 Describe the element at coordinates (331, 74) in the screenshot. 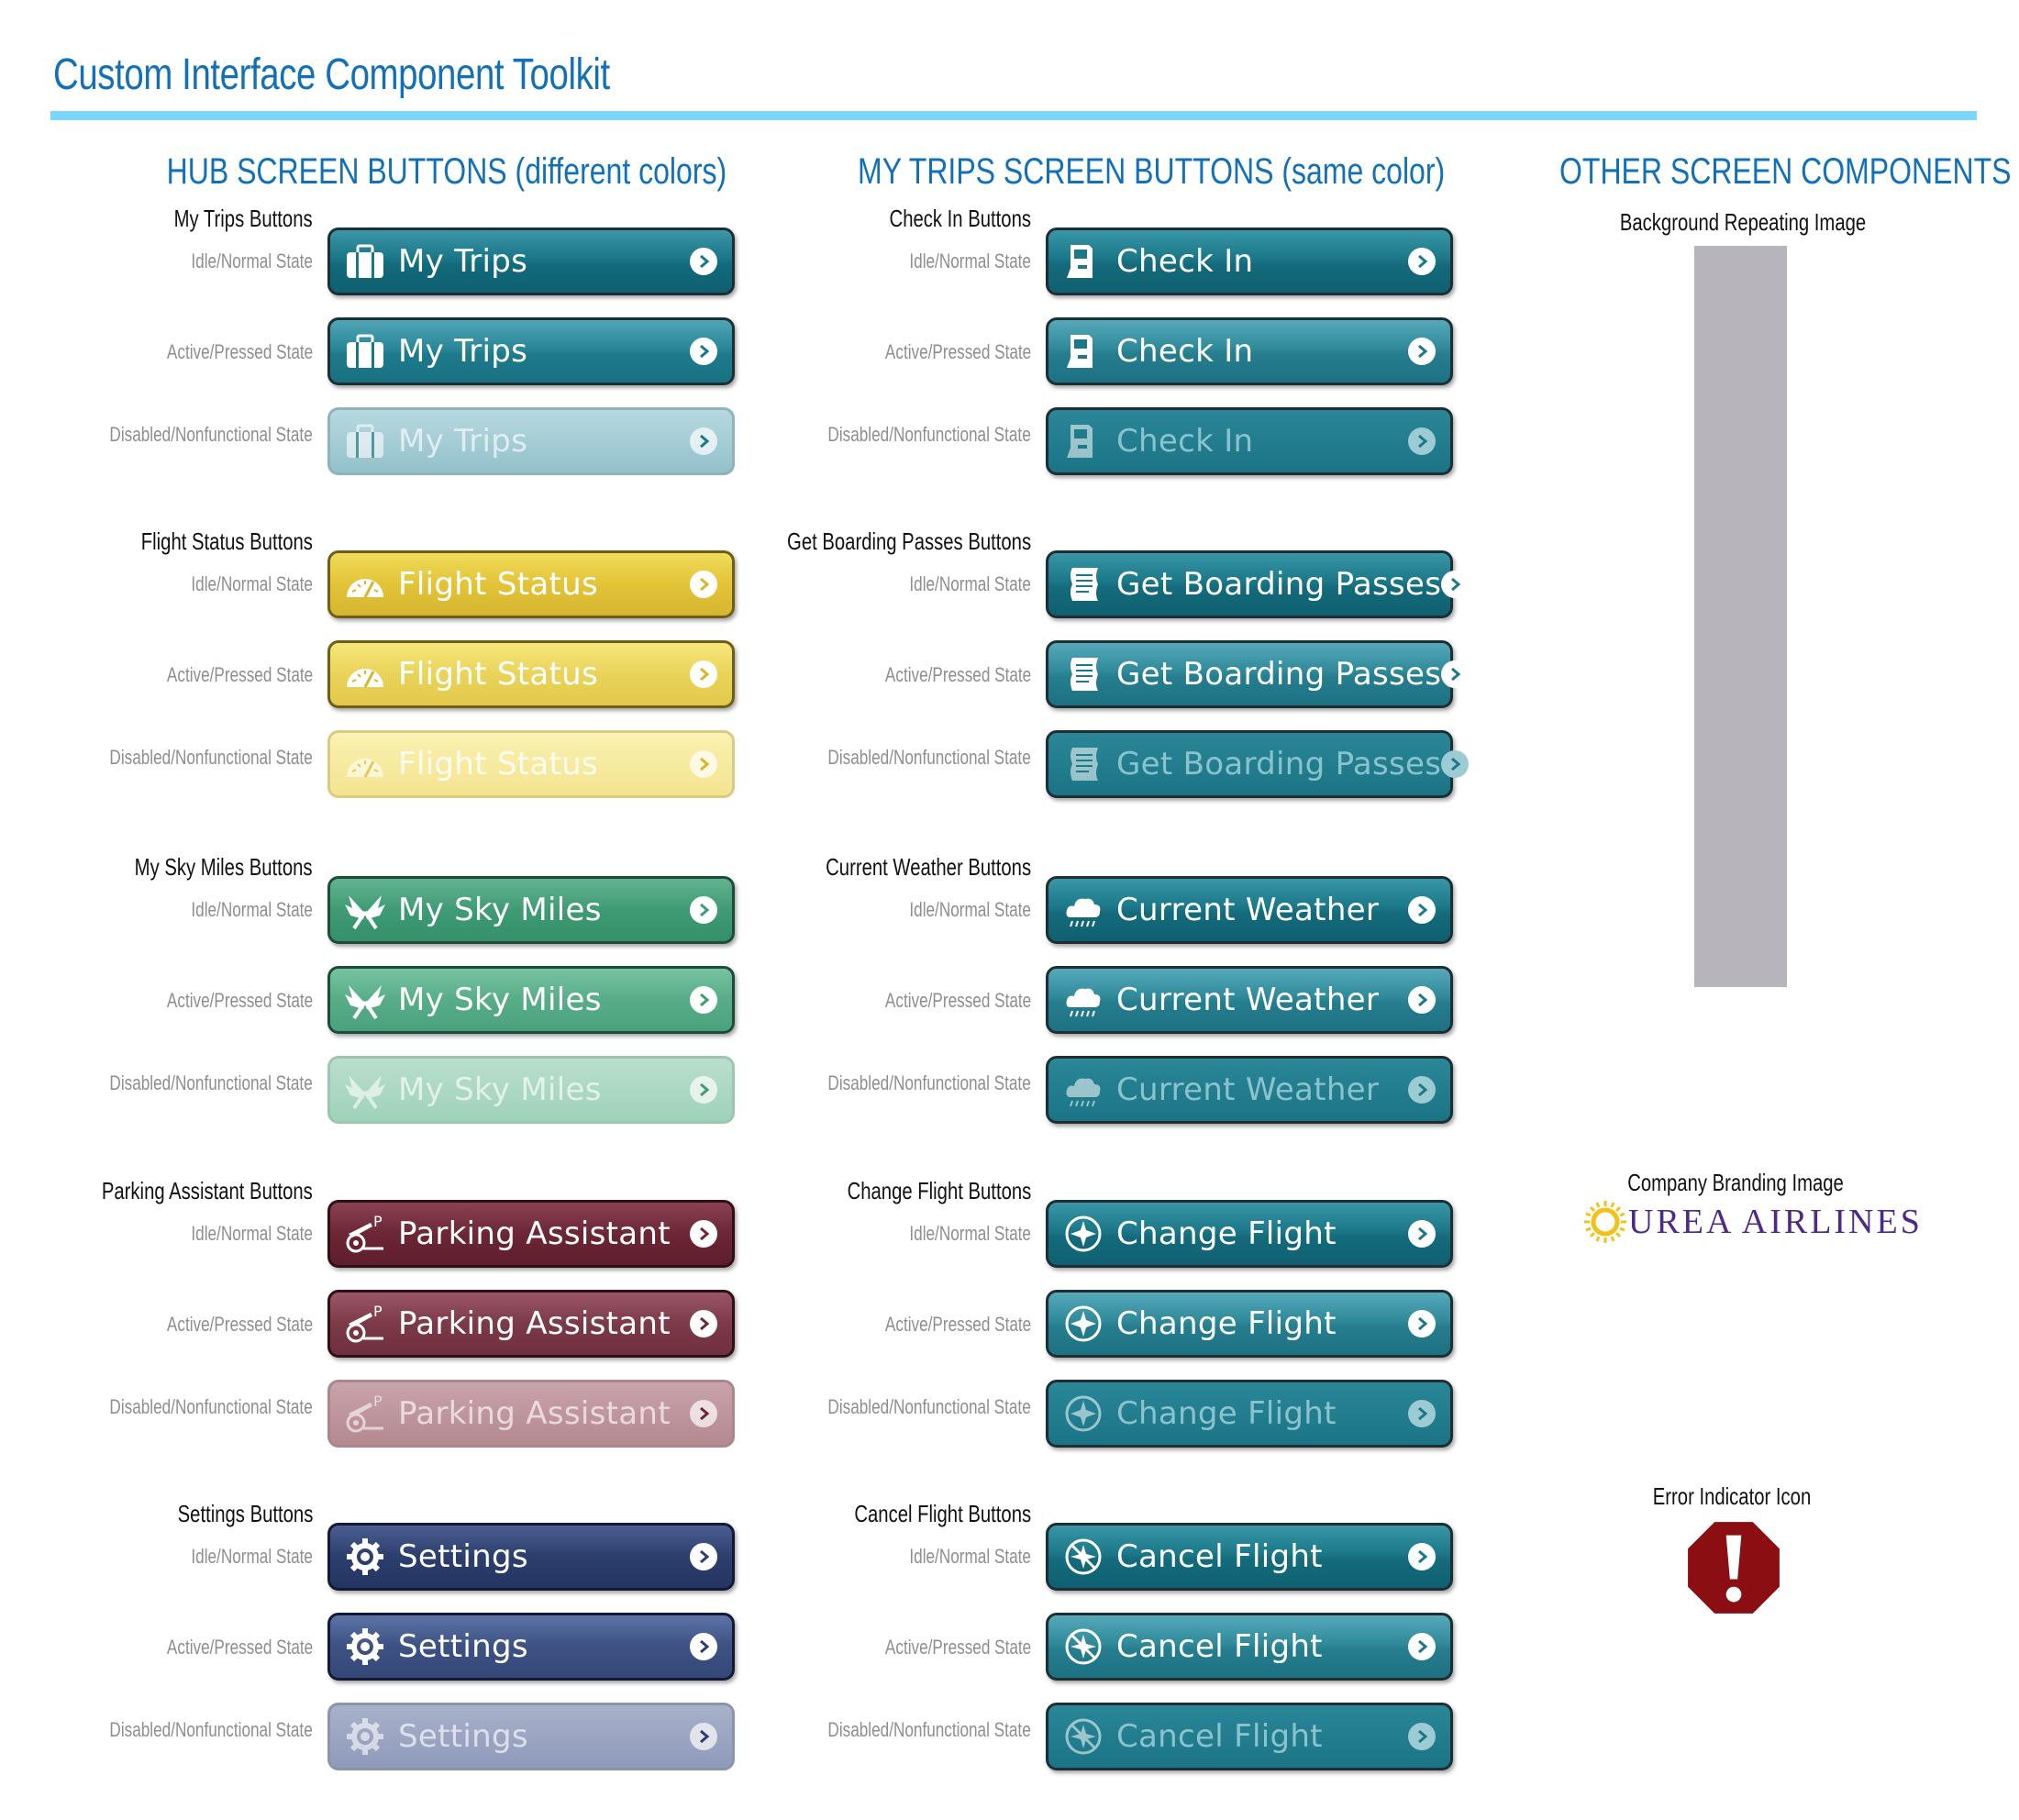

I see `page-title: Custom Interface Component Toolkit` at that location.